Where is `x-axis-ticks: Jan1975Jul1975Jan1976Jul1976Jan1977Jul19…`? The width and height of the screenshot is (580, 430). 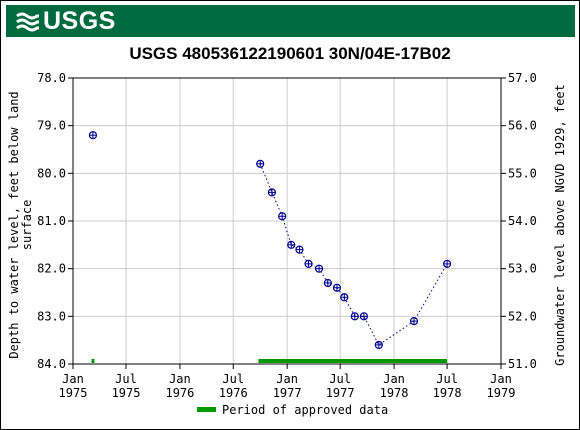
x-axis-ticks: Jan1975Jul1975Jan1976Jul1976Jan1977Jul19… is located at coordinates (287, 382).